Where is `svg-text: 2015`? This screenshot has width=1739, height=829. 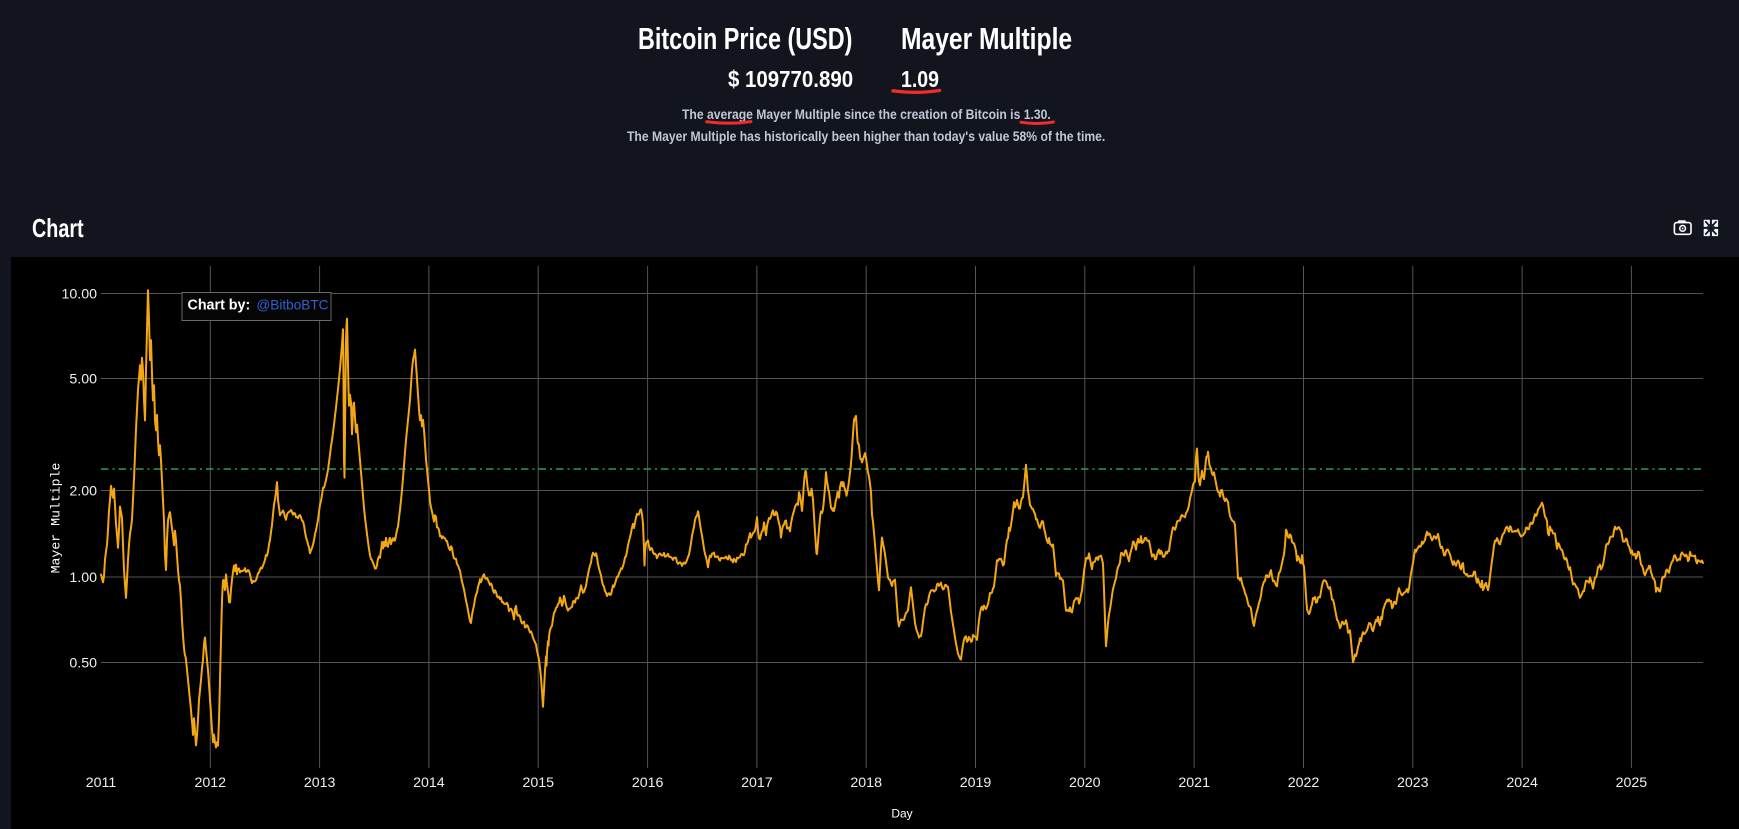 svg-text: 2015 is located at coordinates (539, 783).